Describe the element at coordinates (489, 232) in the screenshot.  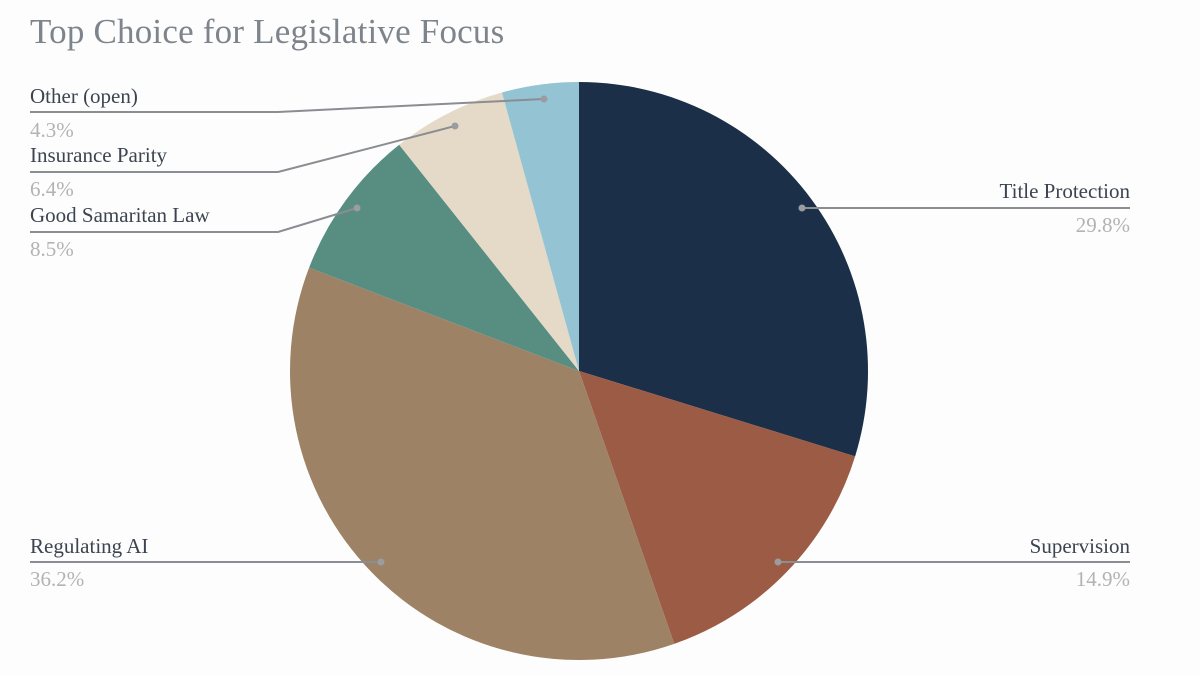
I see `pie-slice-insurance-parity` at that location.